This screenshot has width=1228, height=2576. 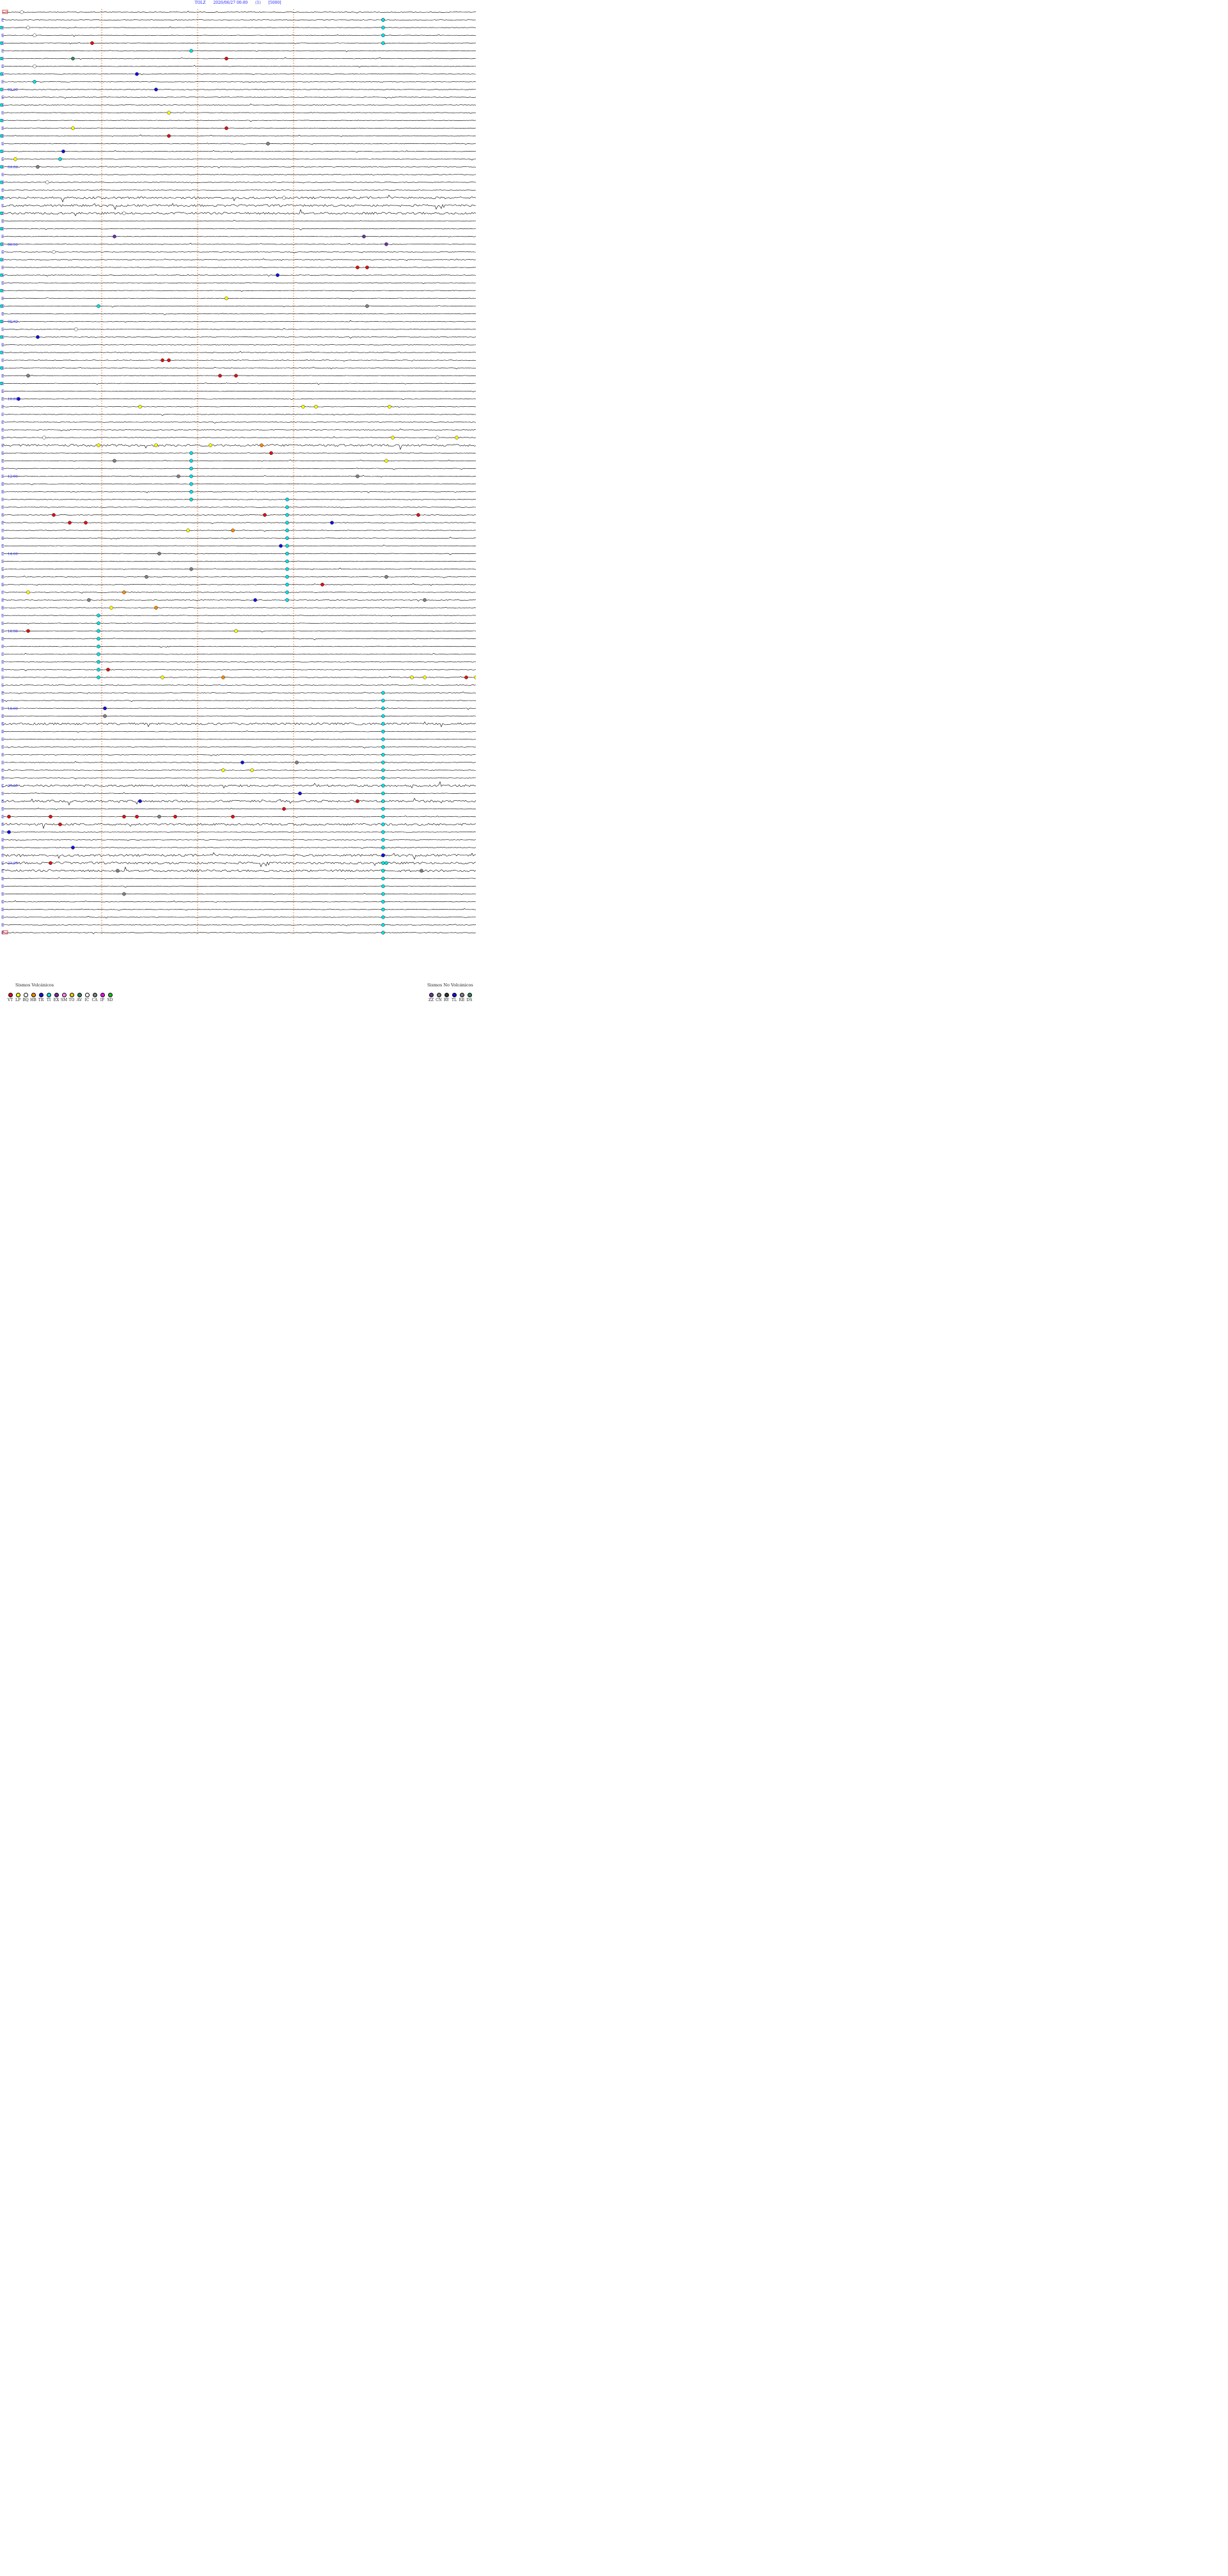 What do you see at coordinates (13, 863) in the screenshot?
I see `hour-label: 22:00` at bounding box center [13, 863].